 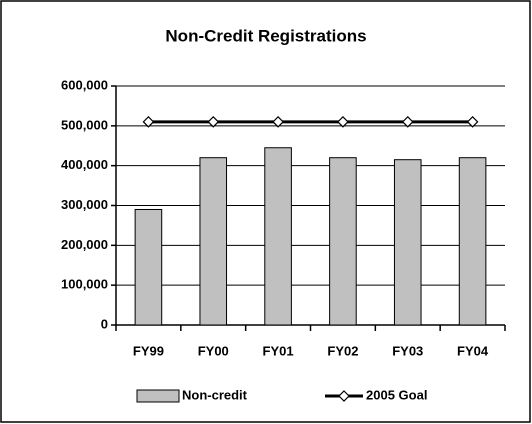 I want to click on x-tick-label: FY03, so click(x=407, y=350).